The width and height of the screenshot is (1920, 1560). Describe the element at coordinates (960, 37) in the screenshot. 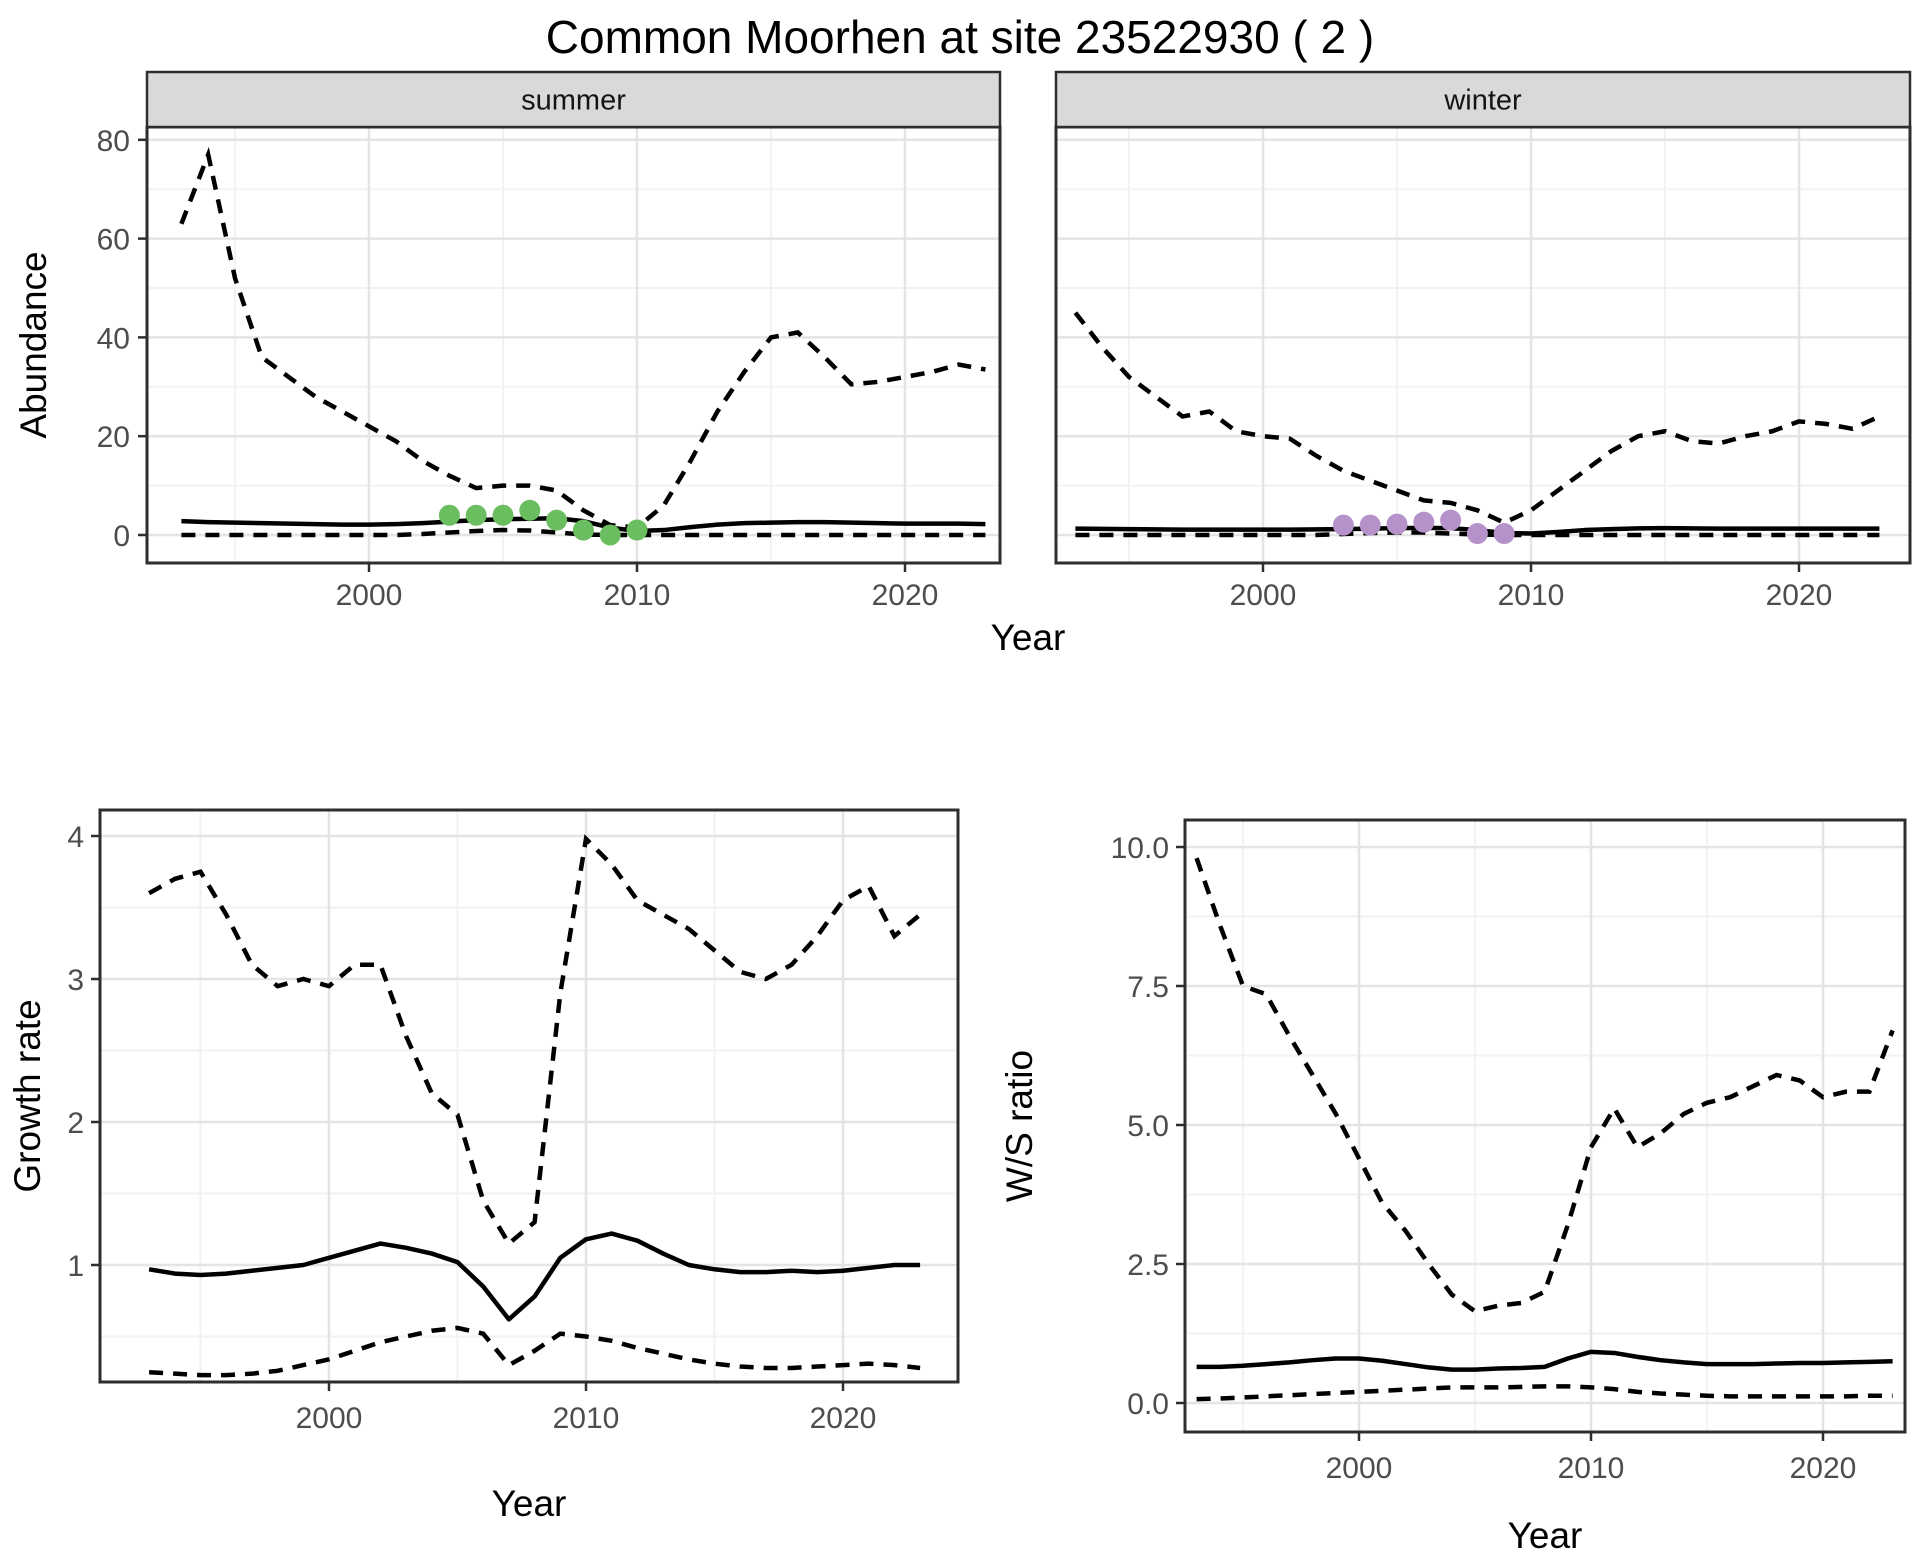

I see `chart-title: Common Moorhen at site 23522930 ( 2 )` at that location.